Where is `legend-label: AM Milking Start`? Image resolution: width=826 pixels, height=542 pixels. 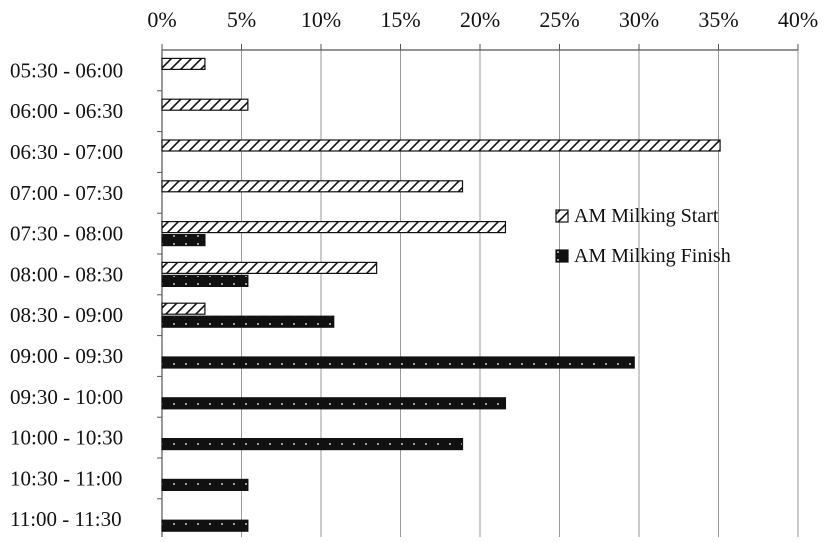
legend-label: AM Milking Start is located at coordinates (646, 216).